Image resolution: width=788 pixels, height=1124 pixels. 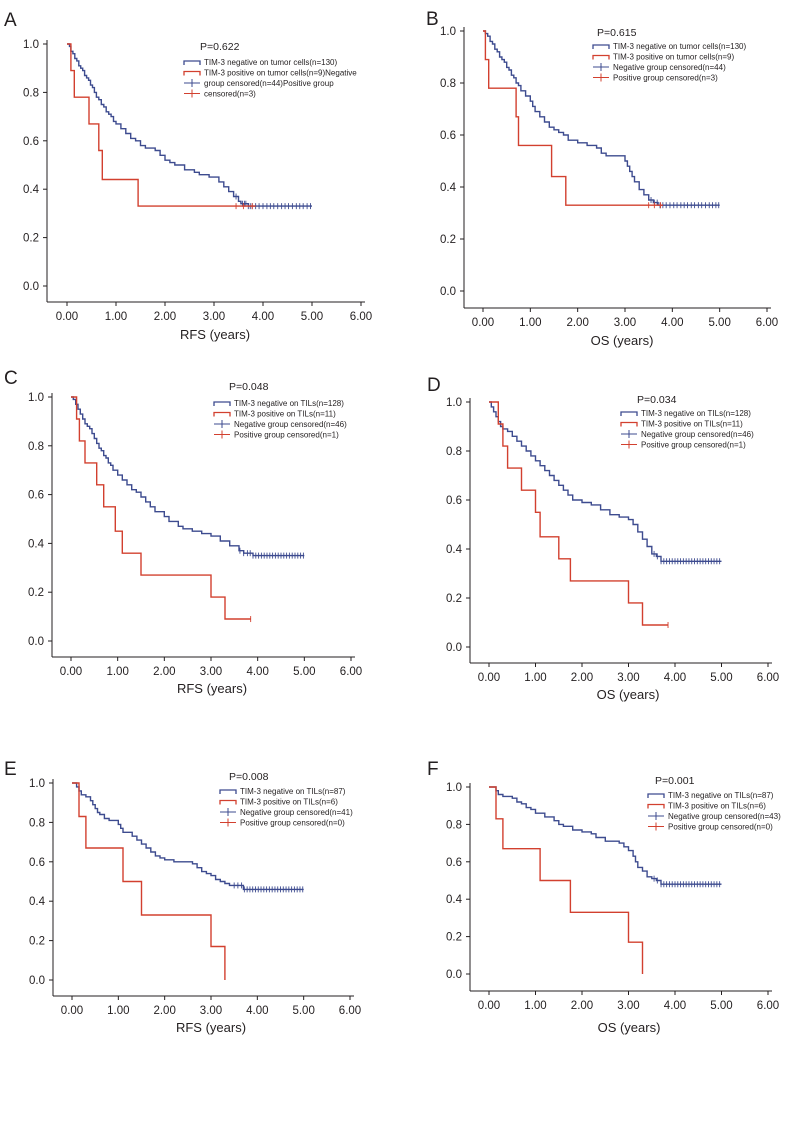 What do you see at coordinates (669, 67) in the screenshot?
I see `legend-label: Negative group censored(n=44)` at bounding box center [669, 67].